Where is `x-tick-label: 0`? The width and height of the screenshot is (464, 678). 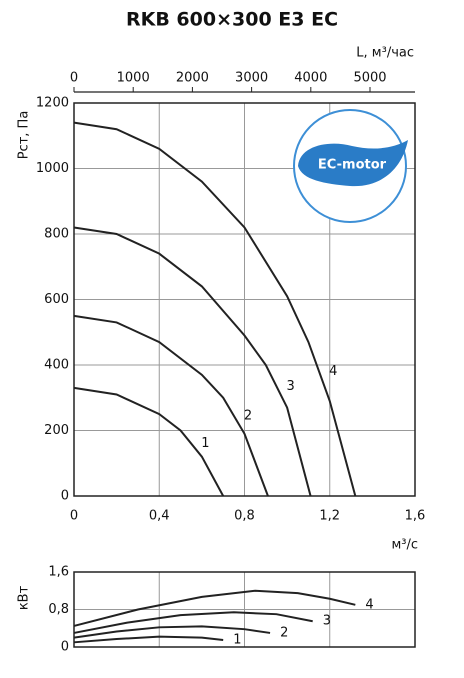
x-tick-label: 0 is located at coordinates (74, 516).